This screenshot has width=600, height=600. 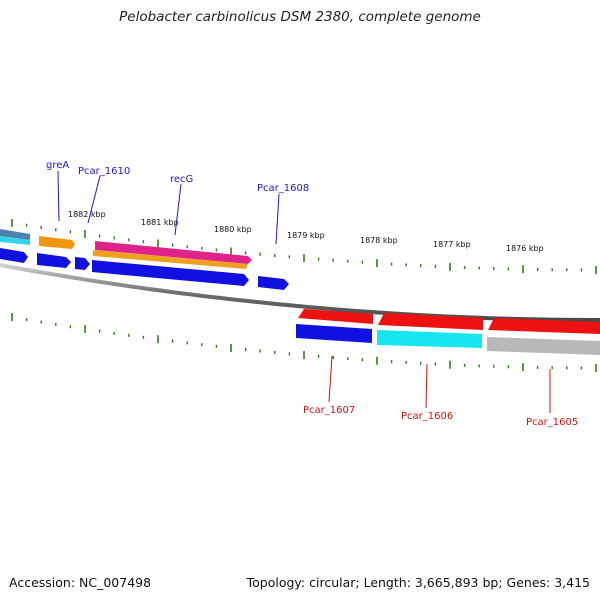 I want to click on scale-label-1878: 1878 kbp, so click(x=379, y=240).